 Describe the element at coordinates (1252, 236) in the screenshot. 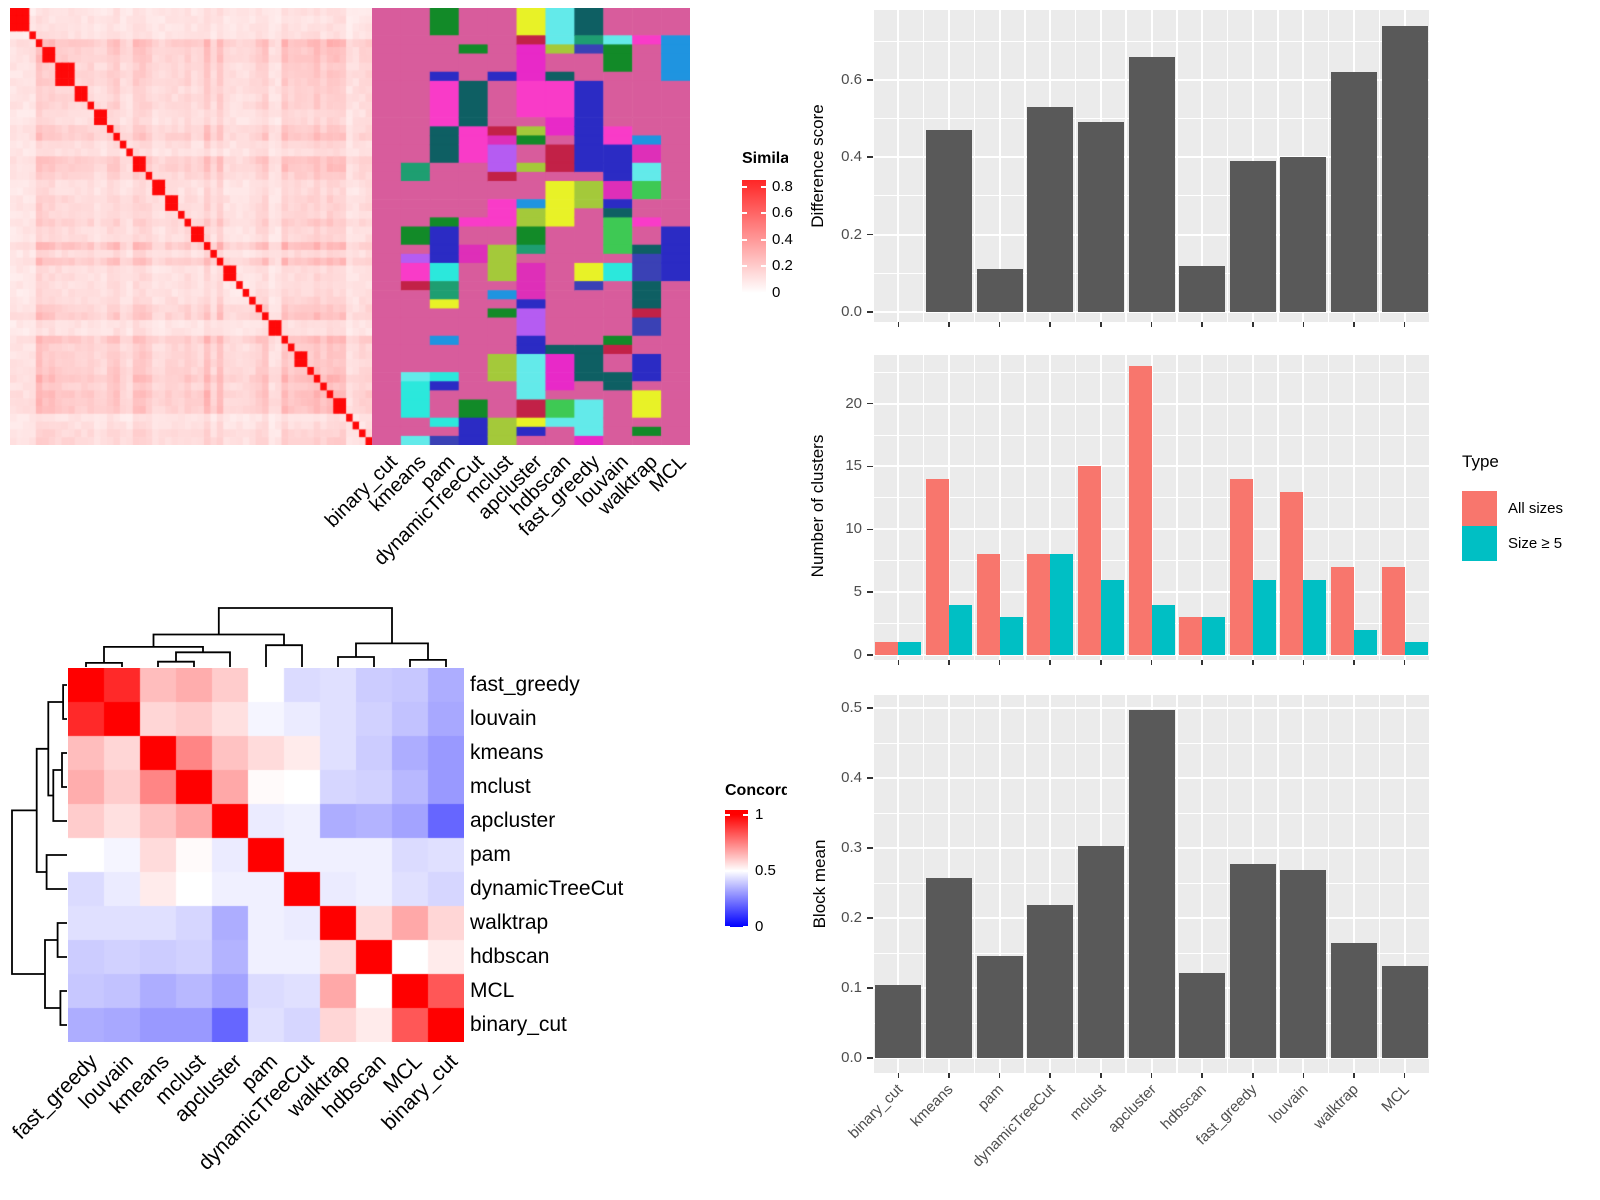

I see `bar-fast_greedy` at that location.